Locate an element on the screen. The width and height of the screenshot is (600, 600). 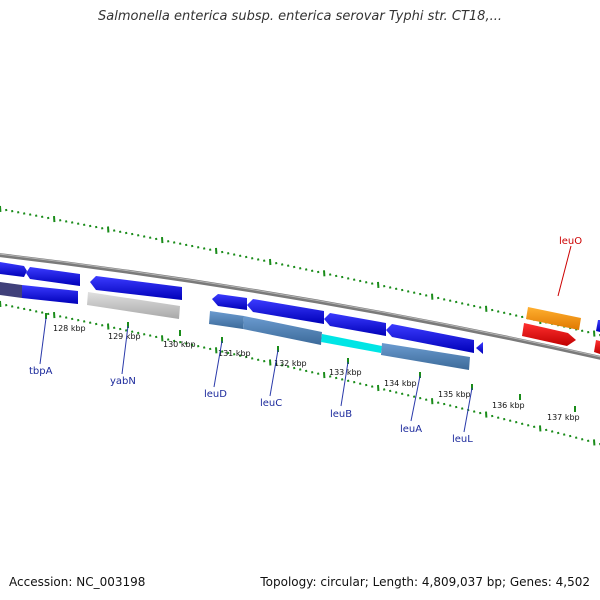
tick-label-137kbp: 137 kbp is located at coordinates (563, 417).